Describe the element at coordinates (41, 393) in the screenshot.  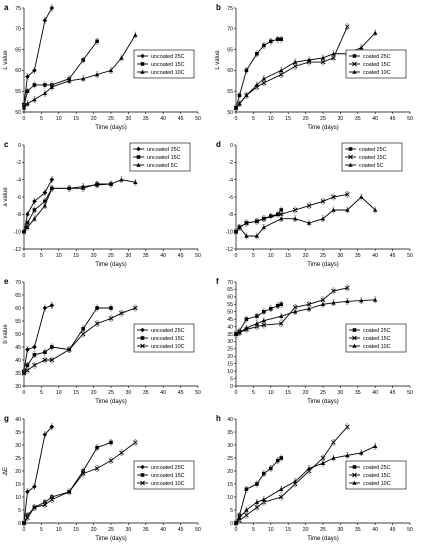
I see `x-tick-label: 5` at that location.